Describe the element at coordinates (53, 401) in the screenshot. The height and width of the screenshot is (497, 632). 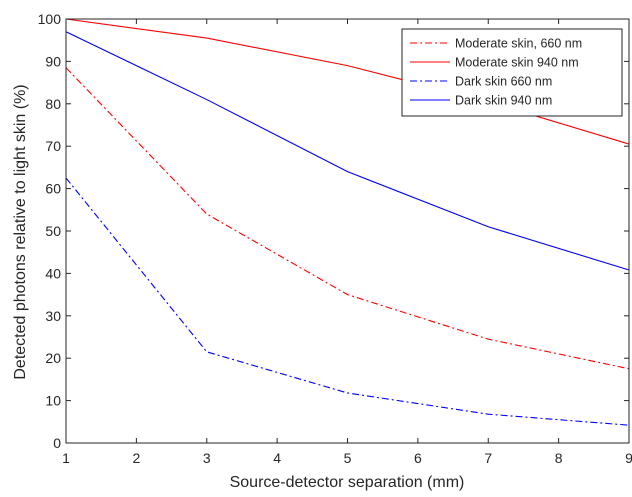
I see `y-tick-label: 10` at that location.